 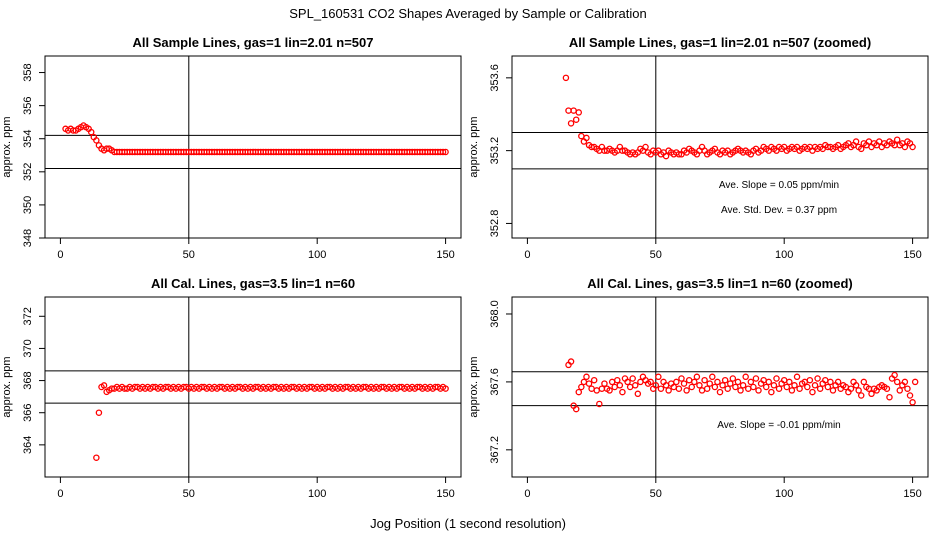 What do you see at coordinates (28, 445) in the screenshot?
I see `y-tick-label: 364` at bounding box center [28, 445].